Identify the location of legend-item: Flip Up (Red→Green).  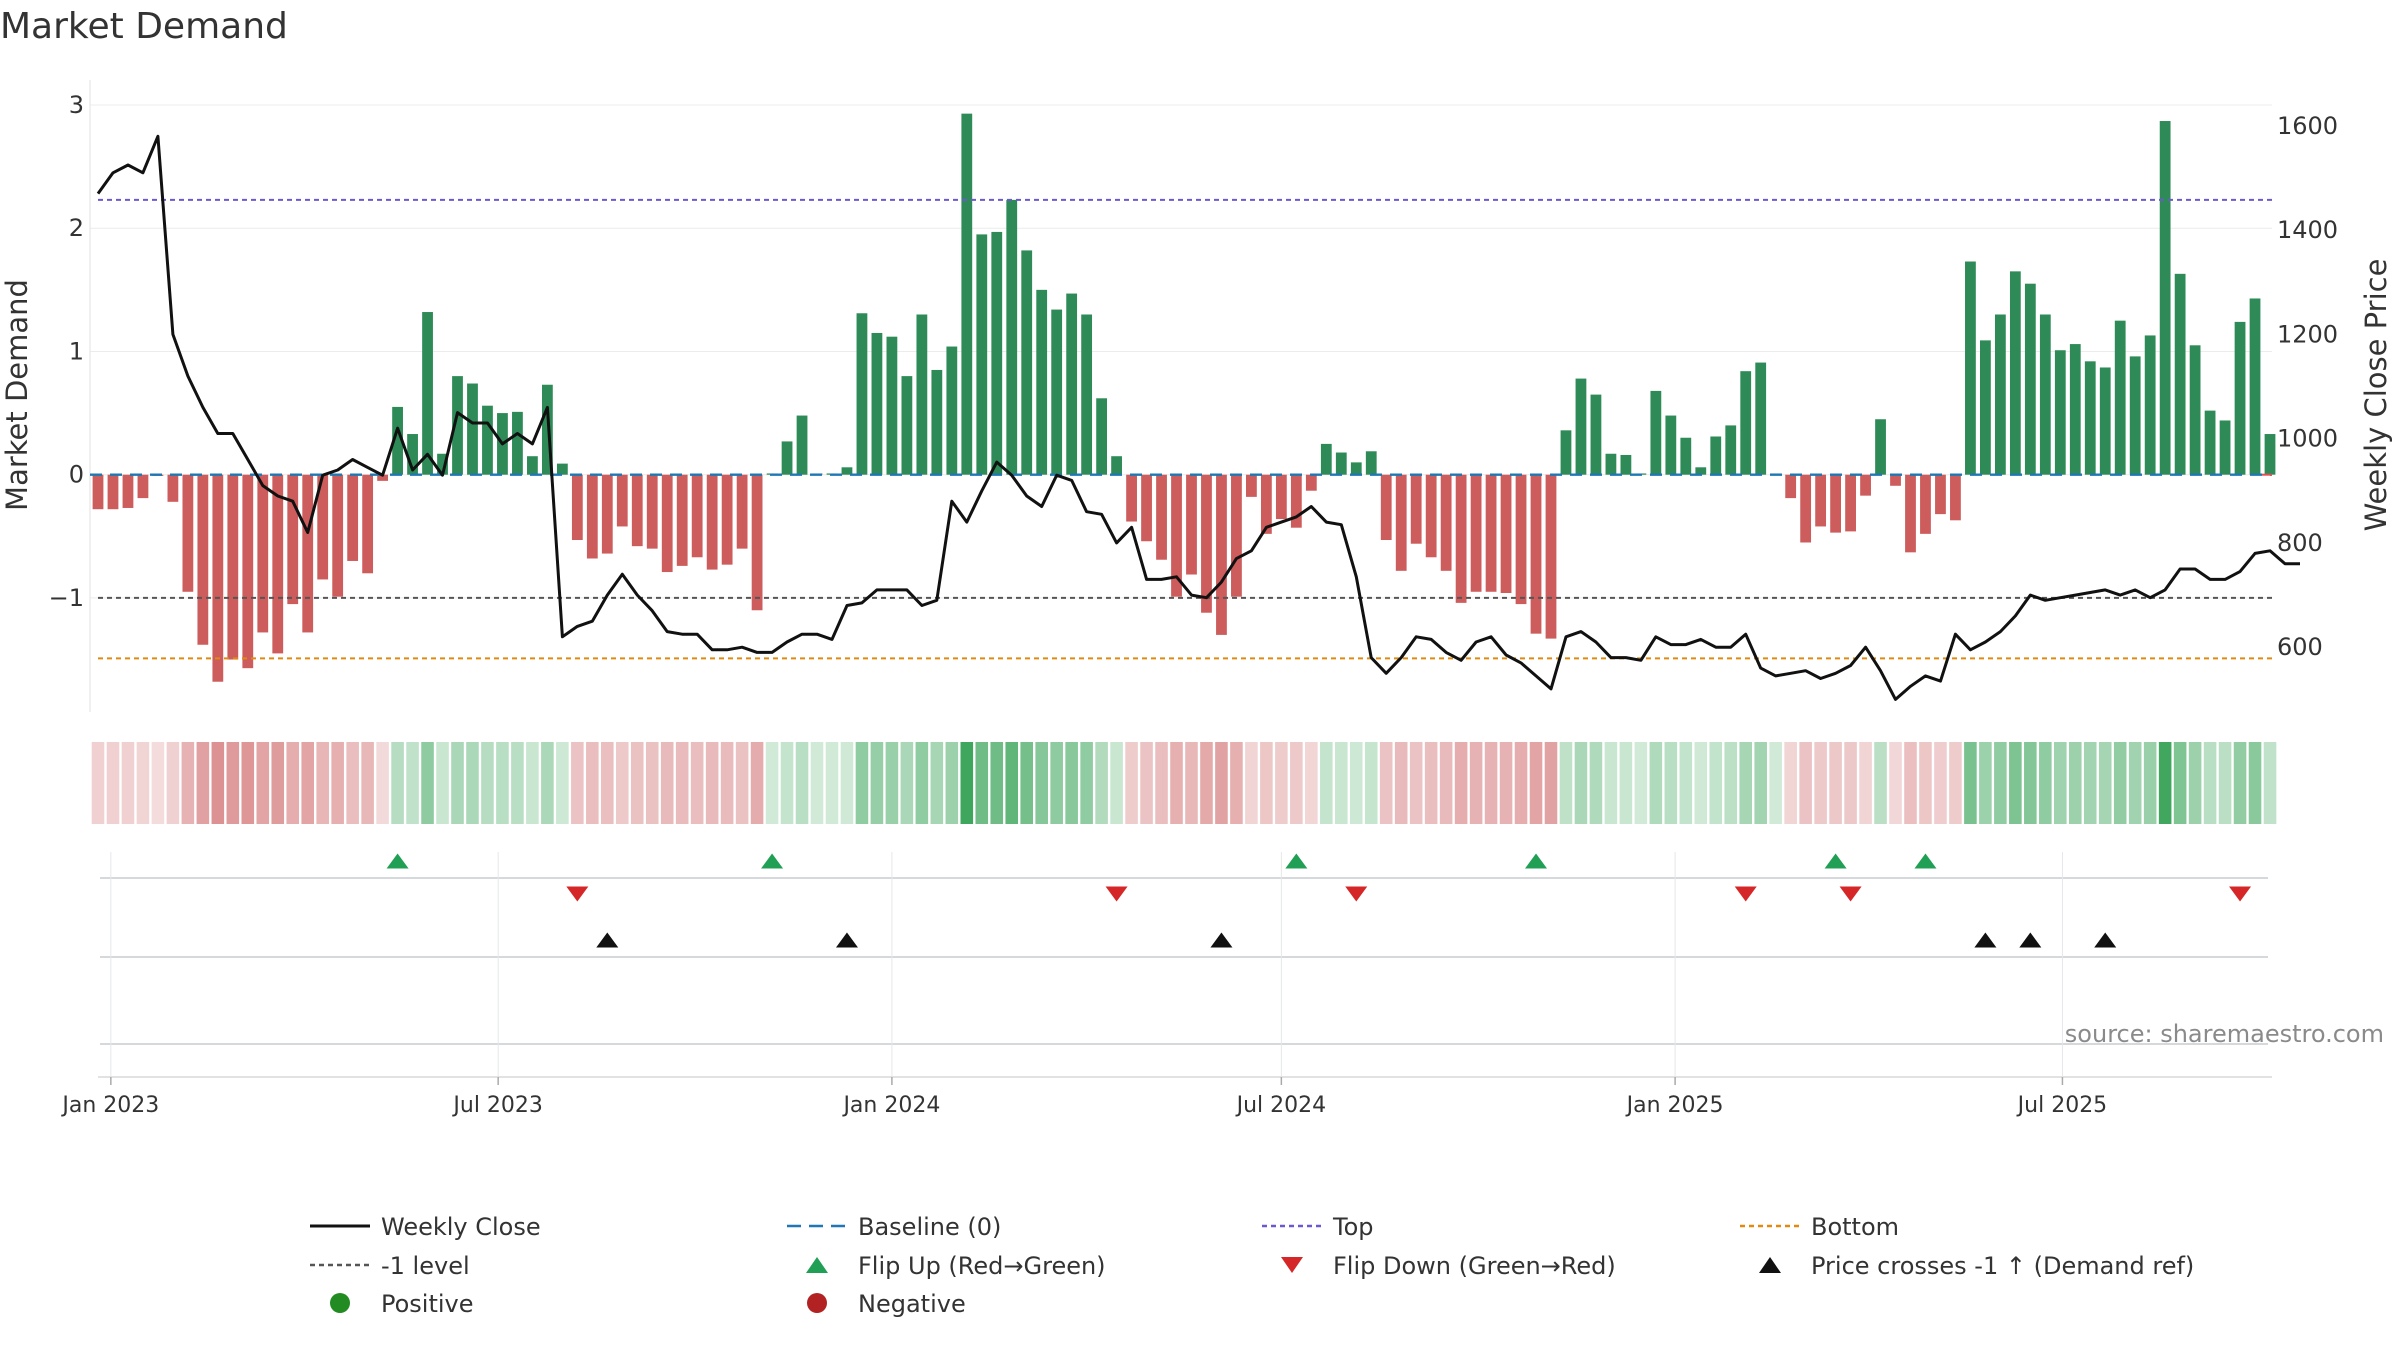
(956, 1266).